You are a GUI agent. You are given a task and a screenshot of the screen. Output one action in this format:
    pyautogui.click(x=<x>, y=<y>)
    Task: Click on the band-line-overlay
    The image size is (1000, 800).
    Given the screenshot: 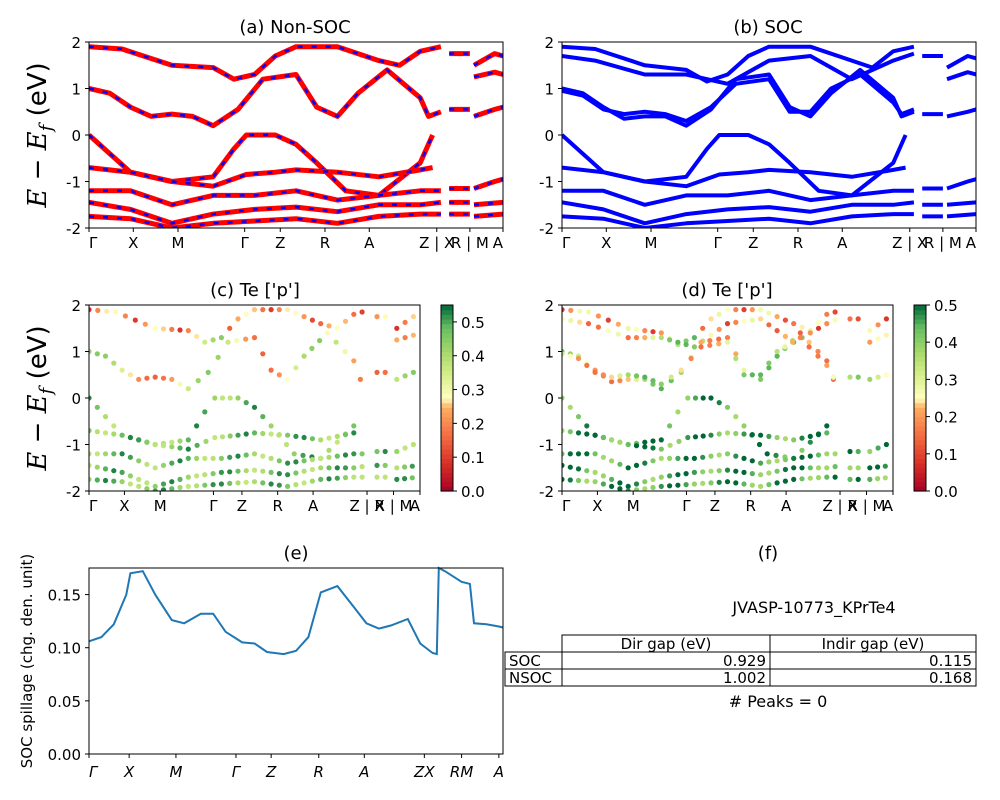 What is the action you would take?
    pyautogui.click(x=488, y=204)
    